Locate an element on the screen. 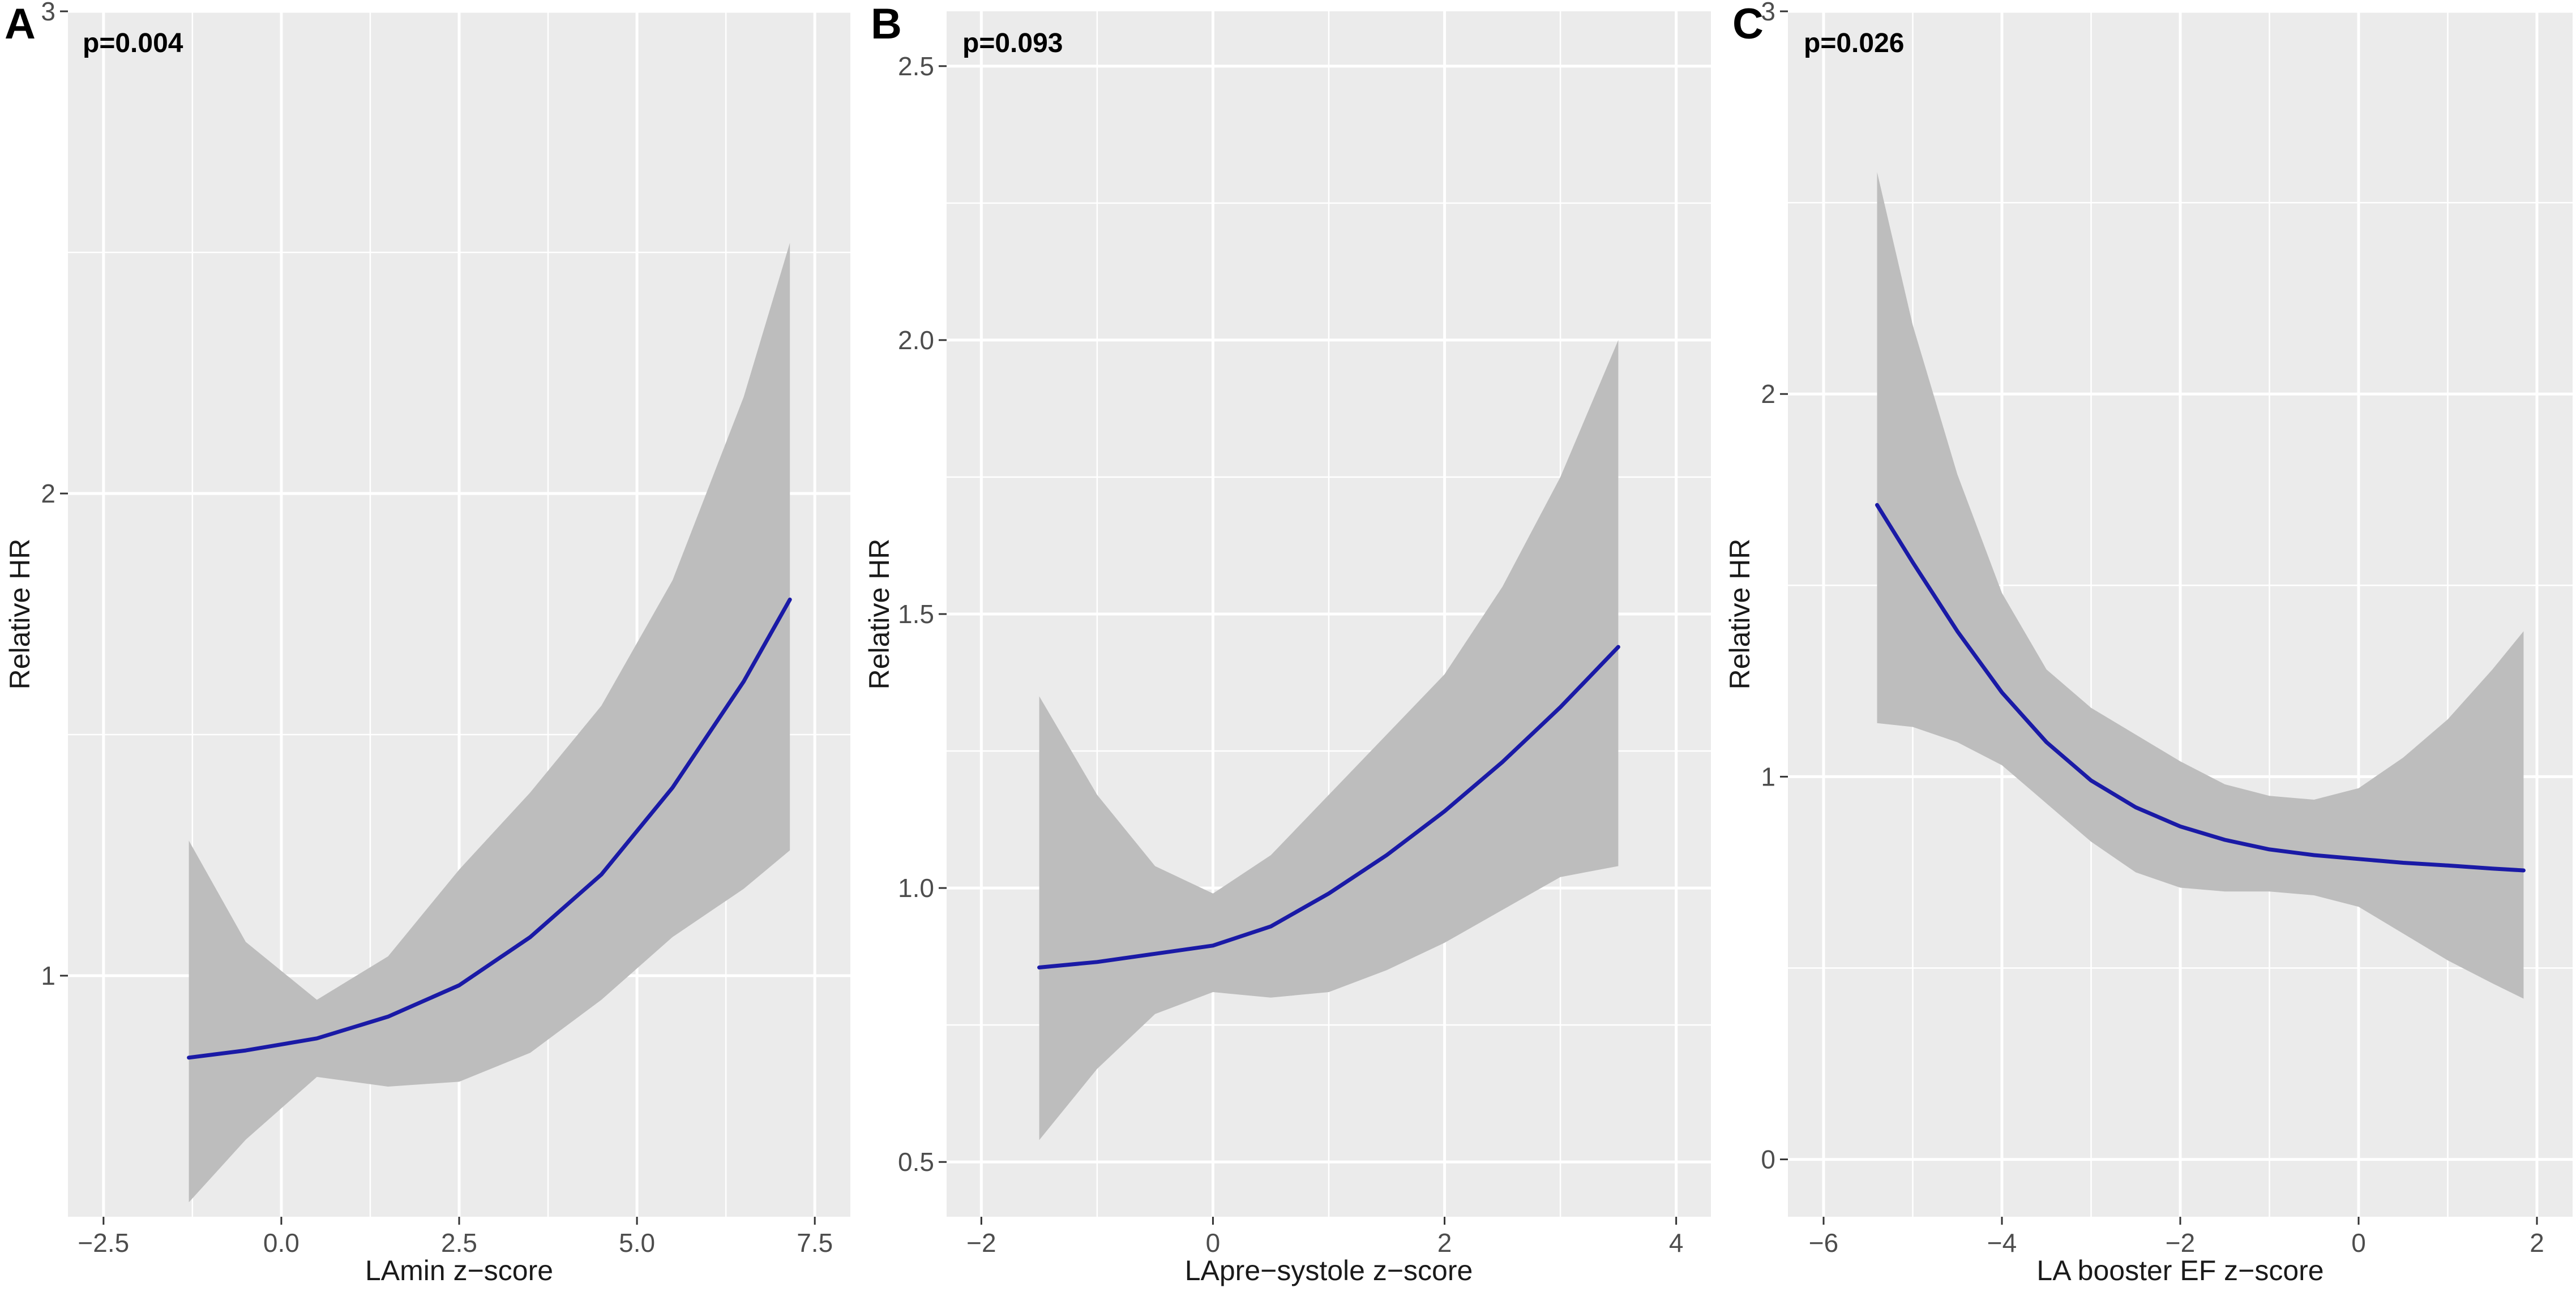 The image size is (2576, 1296). y-tick-label: 1.0 is located at coordinates (916, 888).